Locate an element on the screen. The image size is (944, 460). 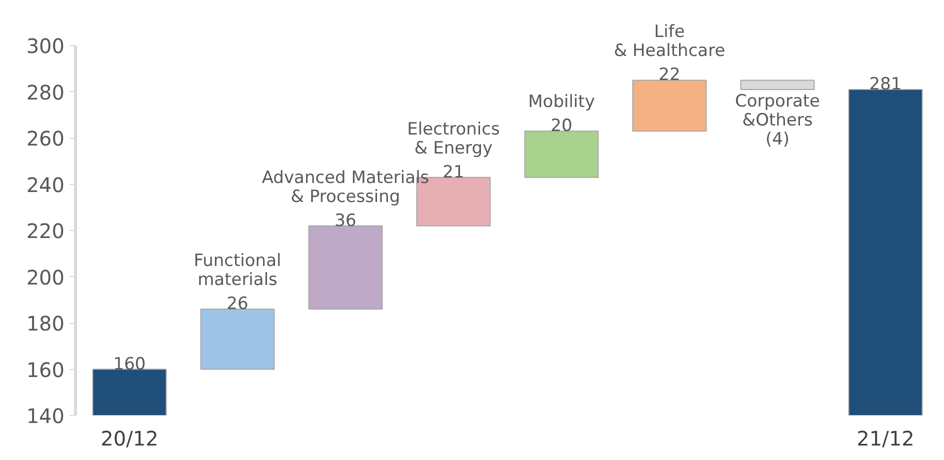
data-label: 21 is located at coordinates (453, 172).